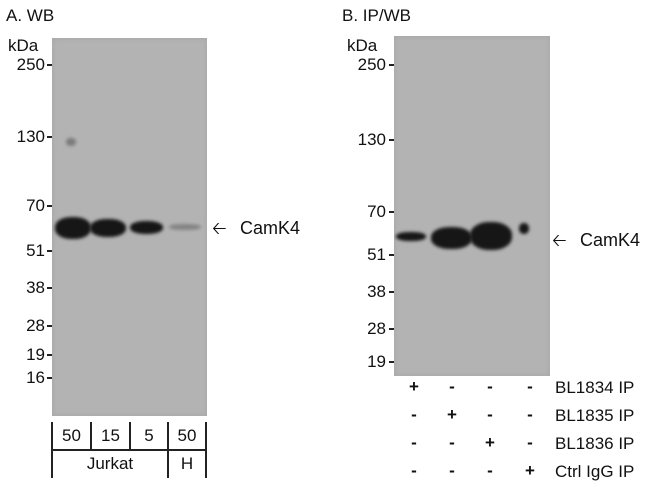 This screenshot has height=487, width=650. I want to click on panel-a-title: A. WB, so click(30, 15).